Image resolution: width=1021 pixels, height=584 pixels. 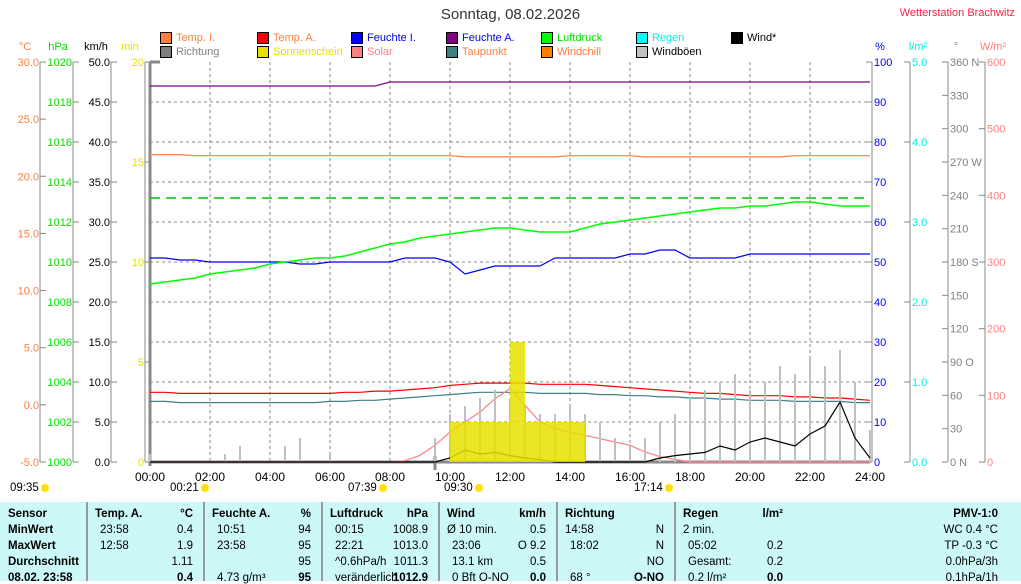 What do you see at coordinates (966, 163) in the screenshot?
I see `y-tick-label-direction: 270 W` at bounding box center [966, 163].